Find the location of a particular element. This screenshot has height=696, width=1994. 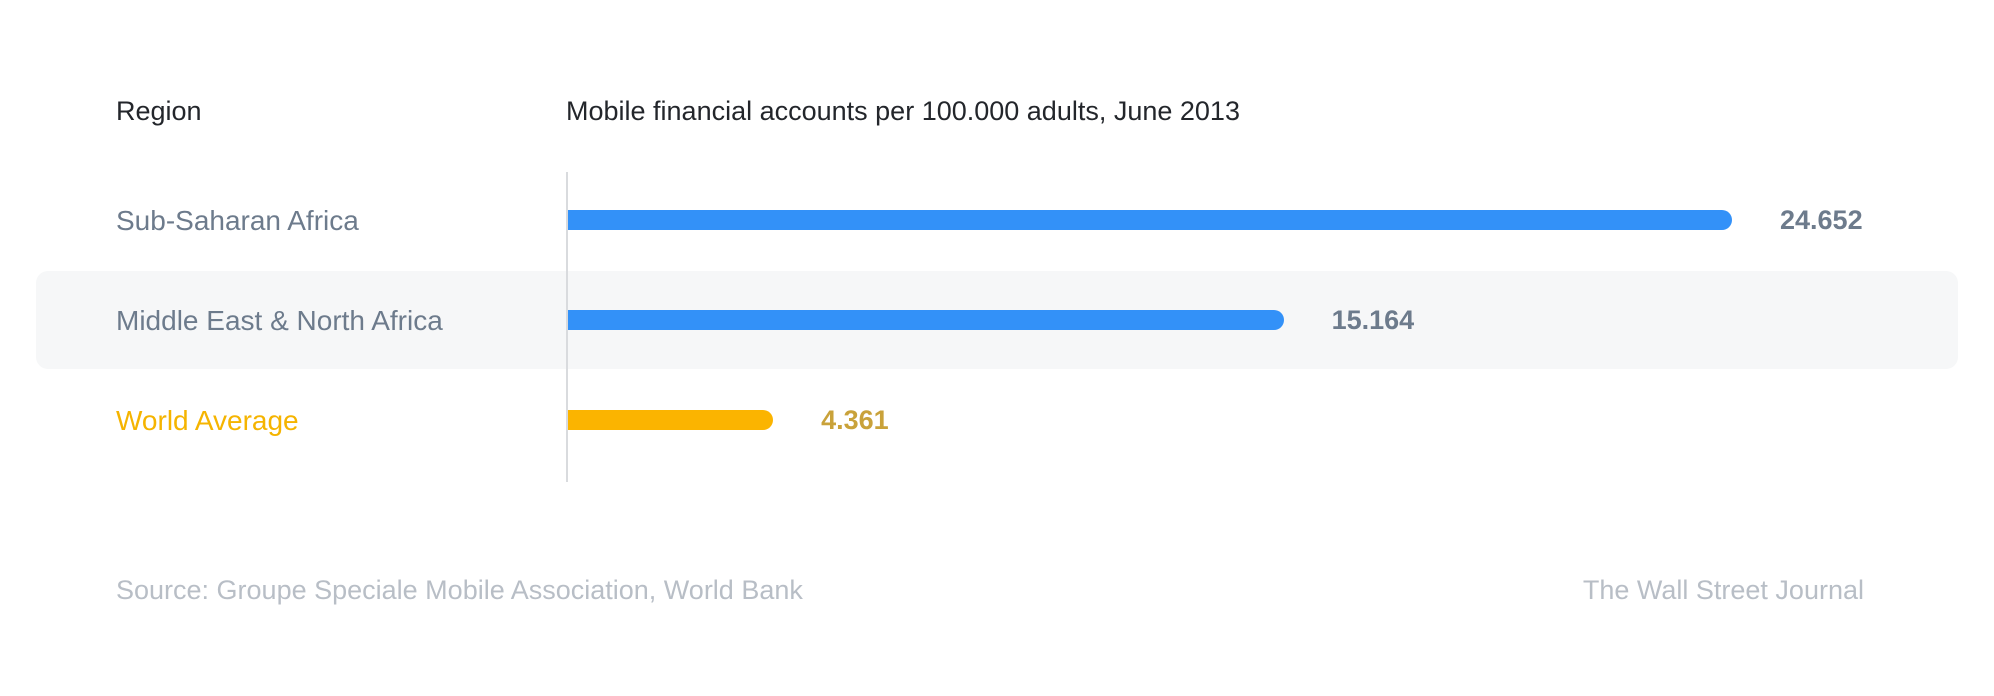

chart-row: Sub-Saharan Africa 24.652 is located at coordinates (997, 220).